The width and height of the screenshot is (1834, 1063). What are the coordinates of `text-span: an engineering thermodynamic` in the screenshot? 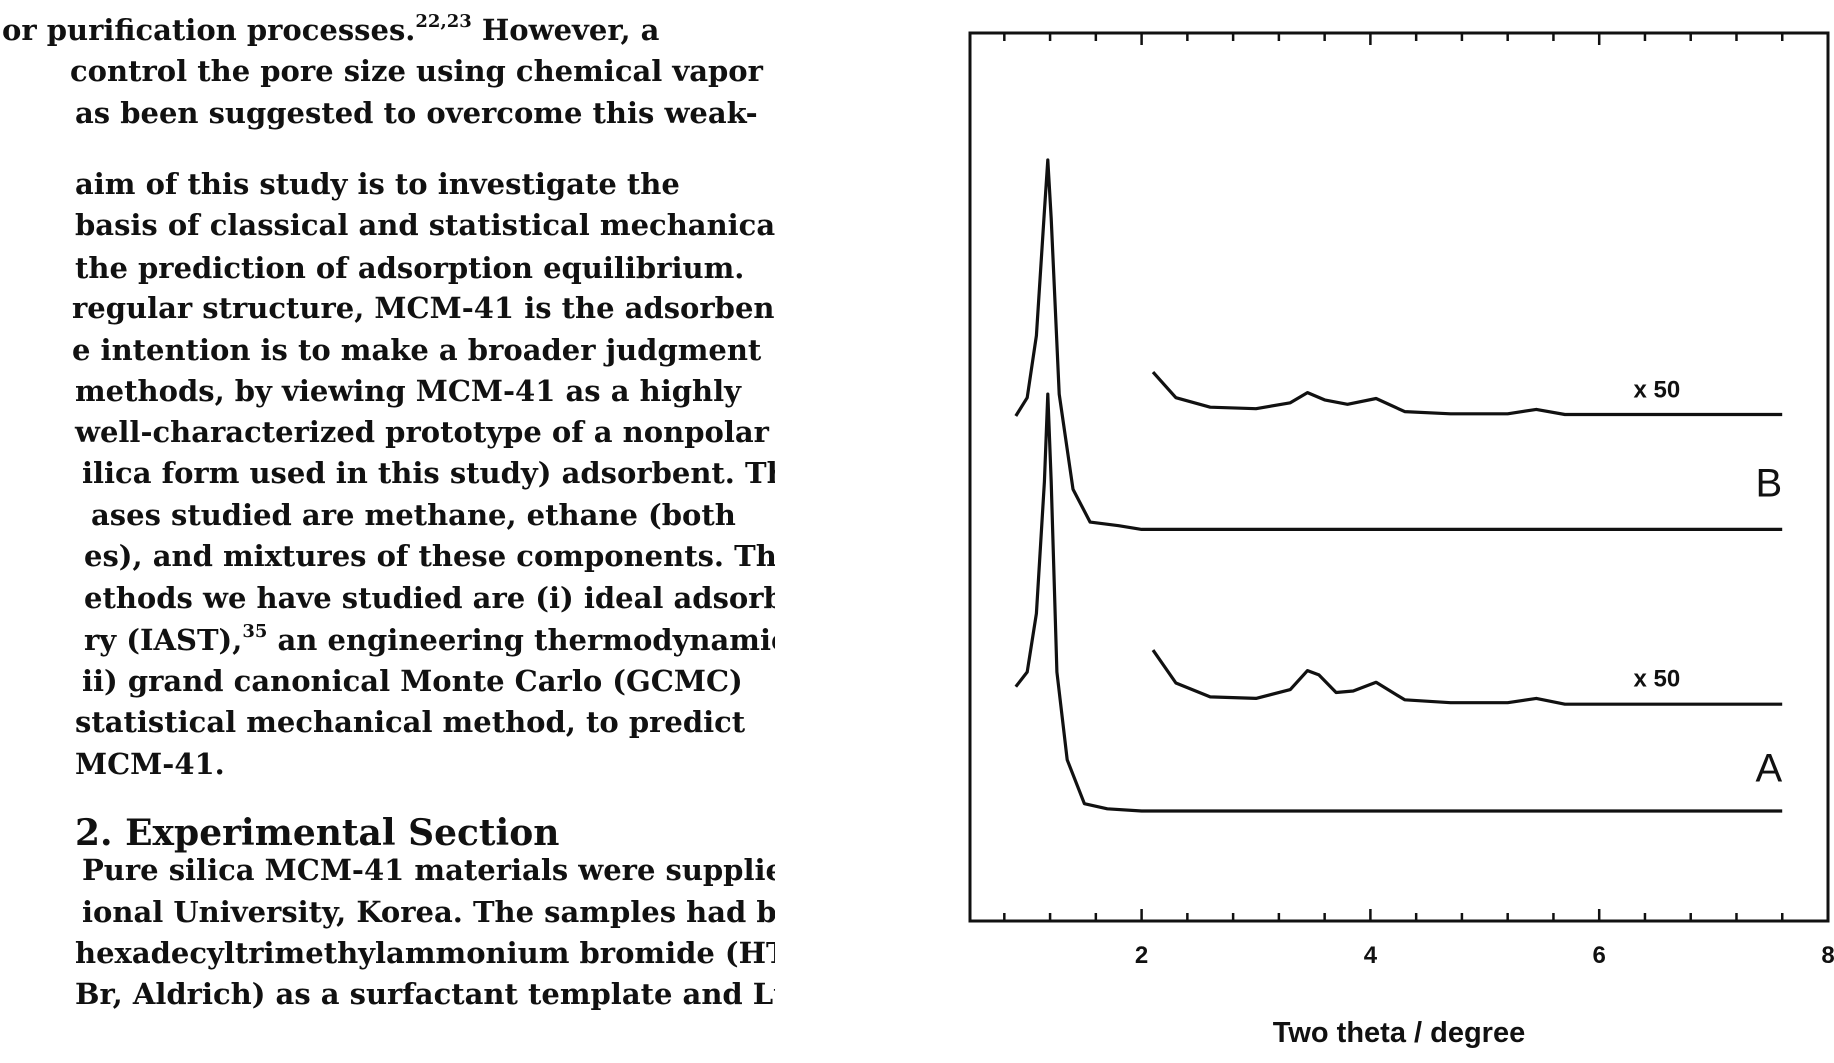 It's located at (521, 640).